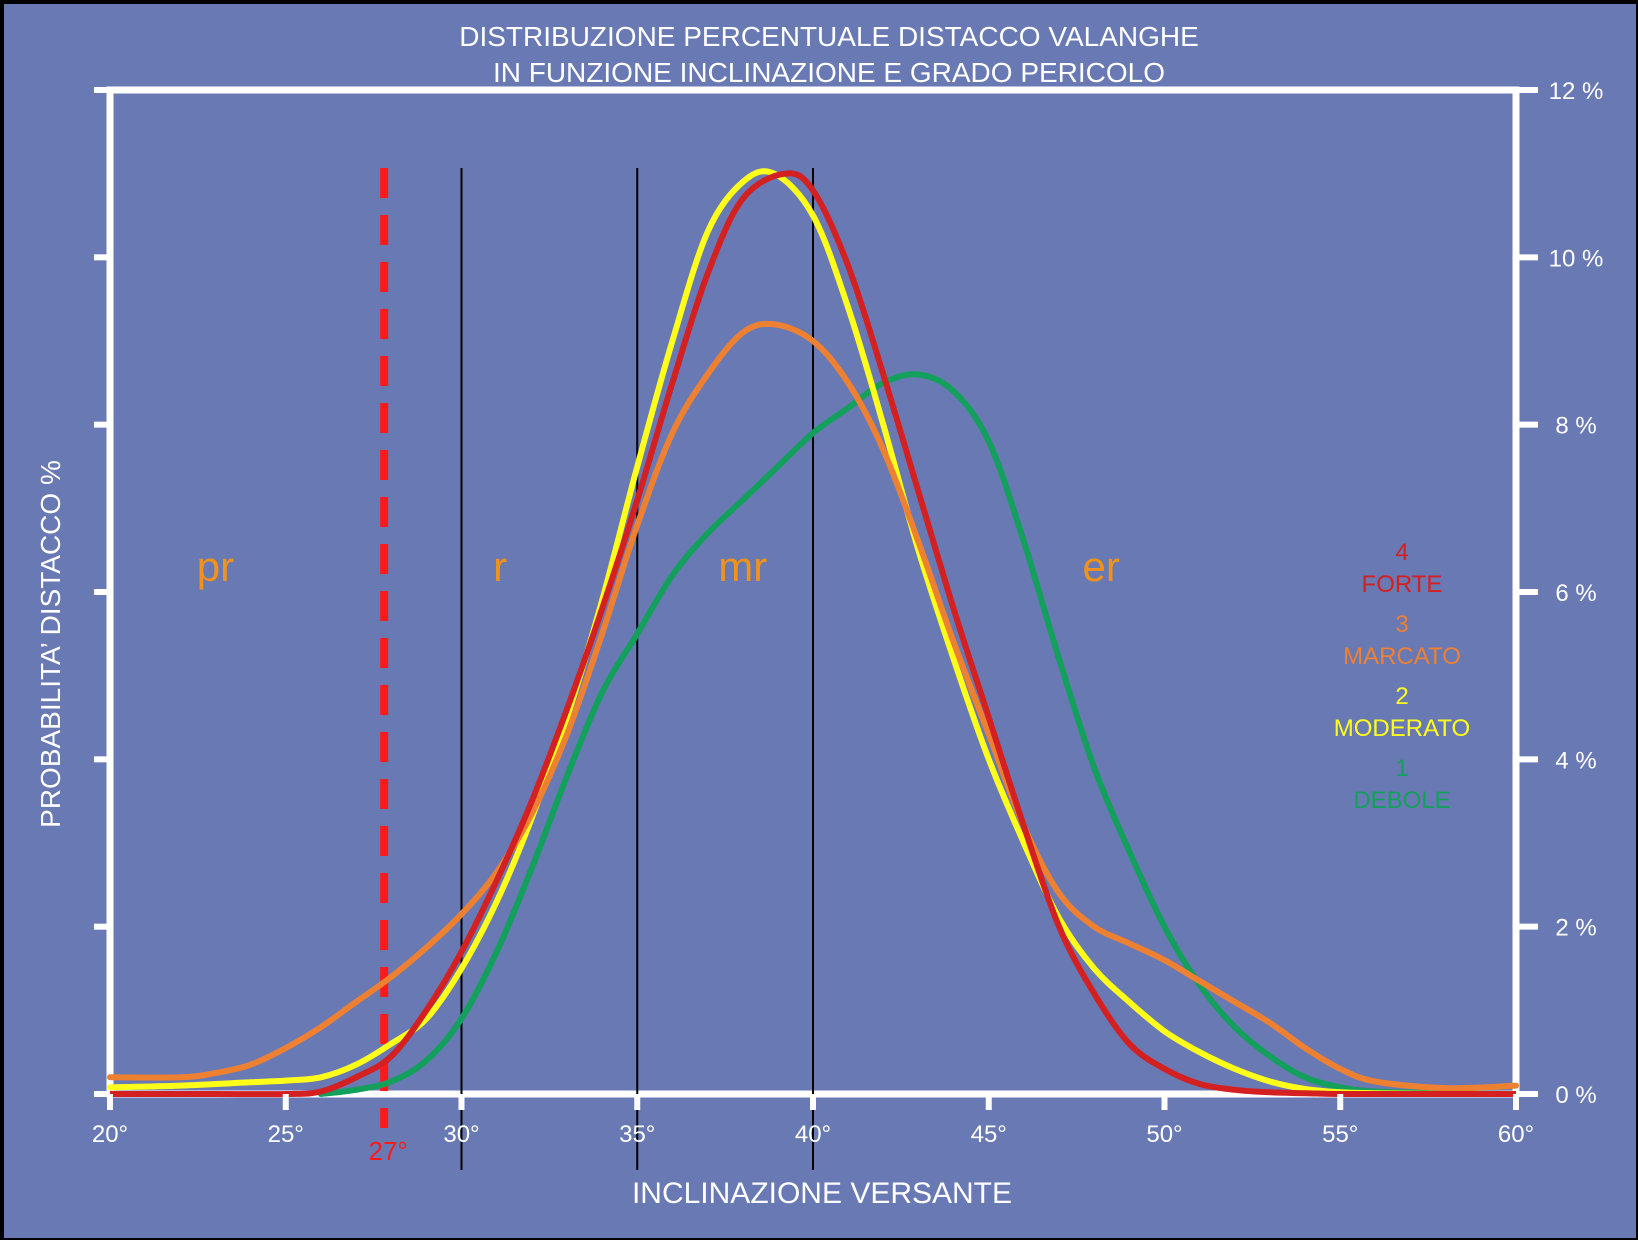 The image size is (1638, 1240). I want to click on legend: 4 FORTE 3 MARCATO 2 MODERATO 1 DEBOLE, so click(1402, 676).